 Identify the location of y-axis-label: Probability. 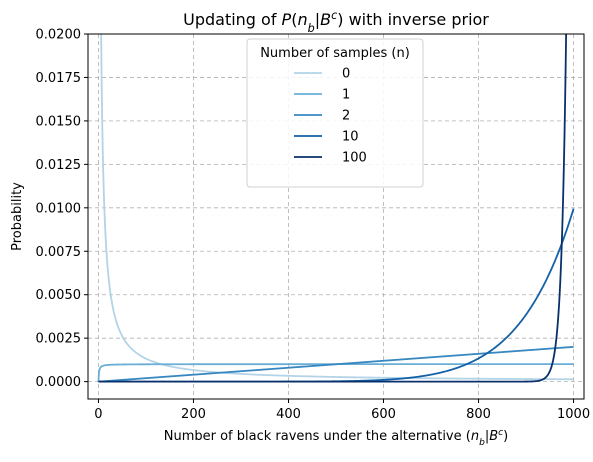
(17, 216).